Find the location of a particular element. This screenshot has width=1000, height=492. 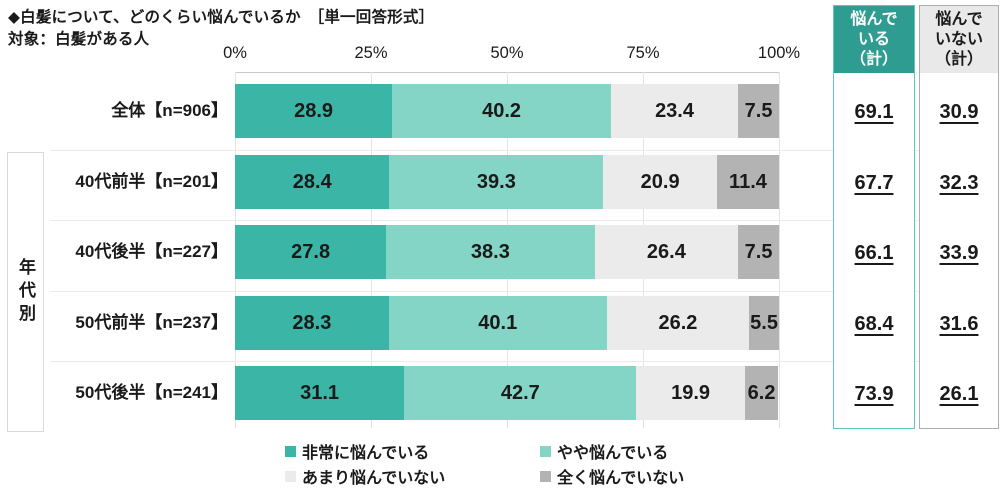

legend-item: あまり悩んでいない is located at coordinates (365, 476).